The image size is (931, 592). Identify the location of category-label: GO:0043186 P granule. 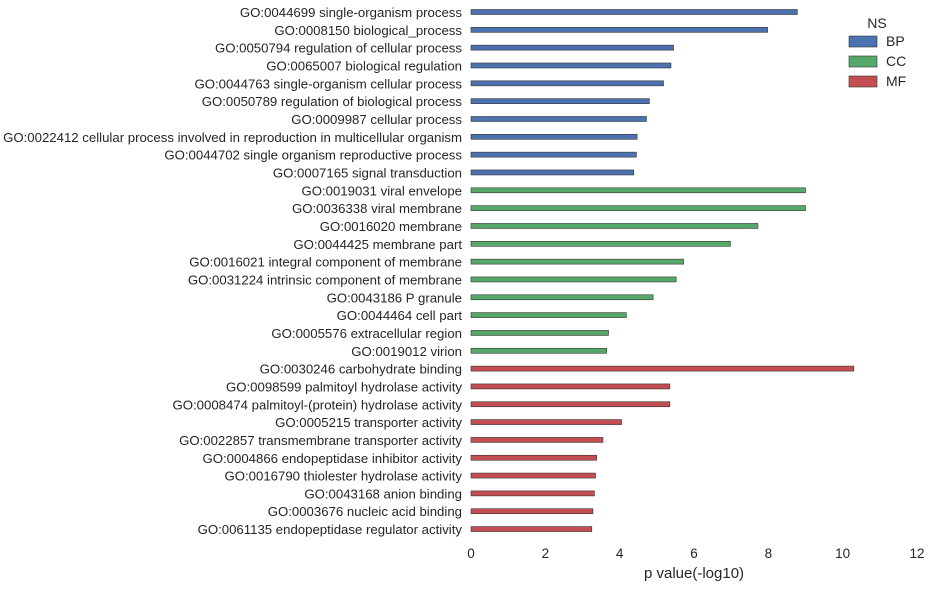
(394, 297).